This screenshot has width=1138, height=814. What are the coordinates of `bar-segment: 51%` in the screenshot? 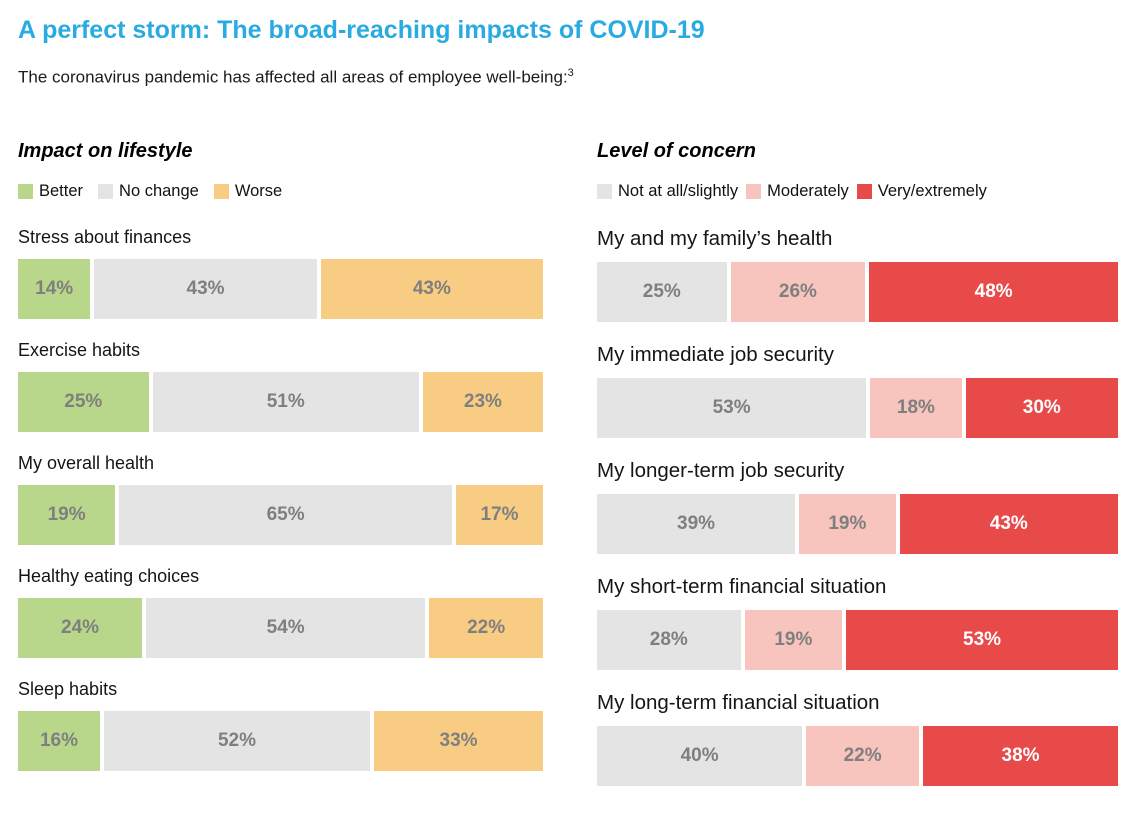 It's located at (285, 401).